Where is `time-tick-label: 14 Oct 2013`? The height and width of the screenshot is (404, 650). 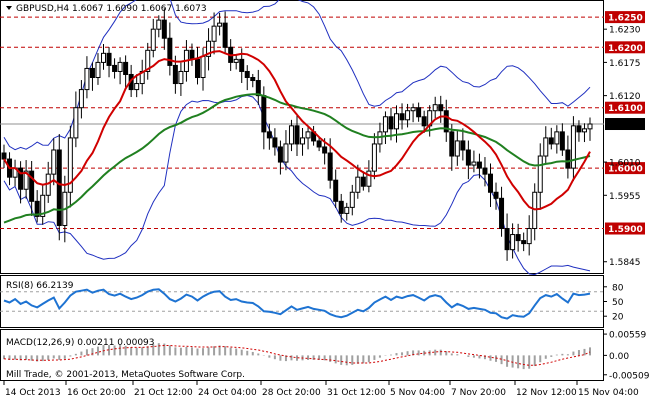 time-tick-label: 14 Oct 2013 is located at coordinates (33, 393).